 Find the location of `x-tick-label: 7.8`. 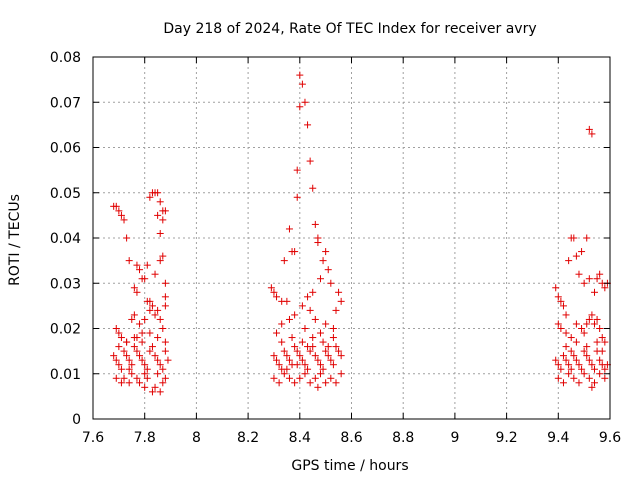

x-tick-label: 7.8 is located at coordinates (145, 438).